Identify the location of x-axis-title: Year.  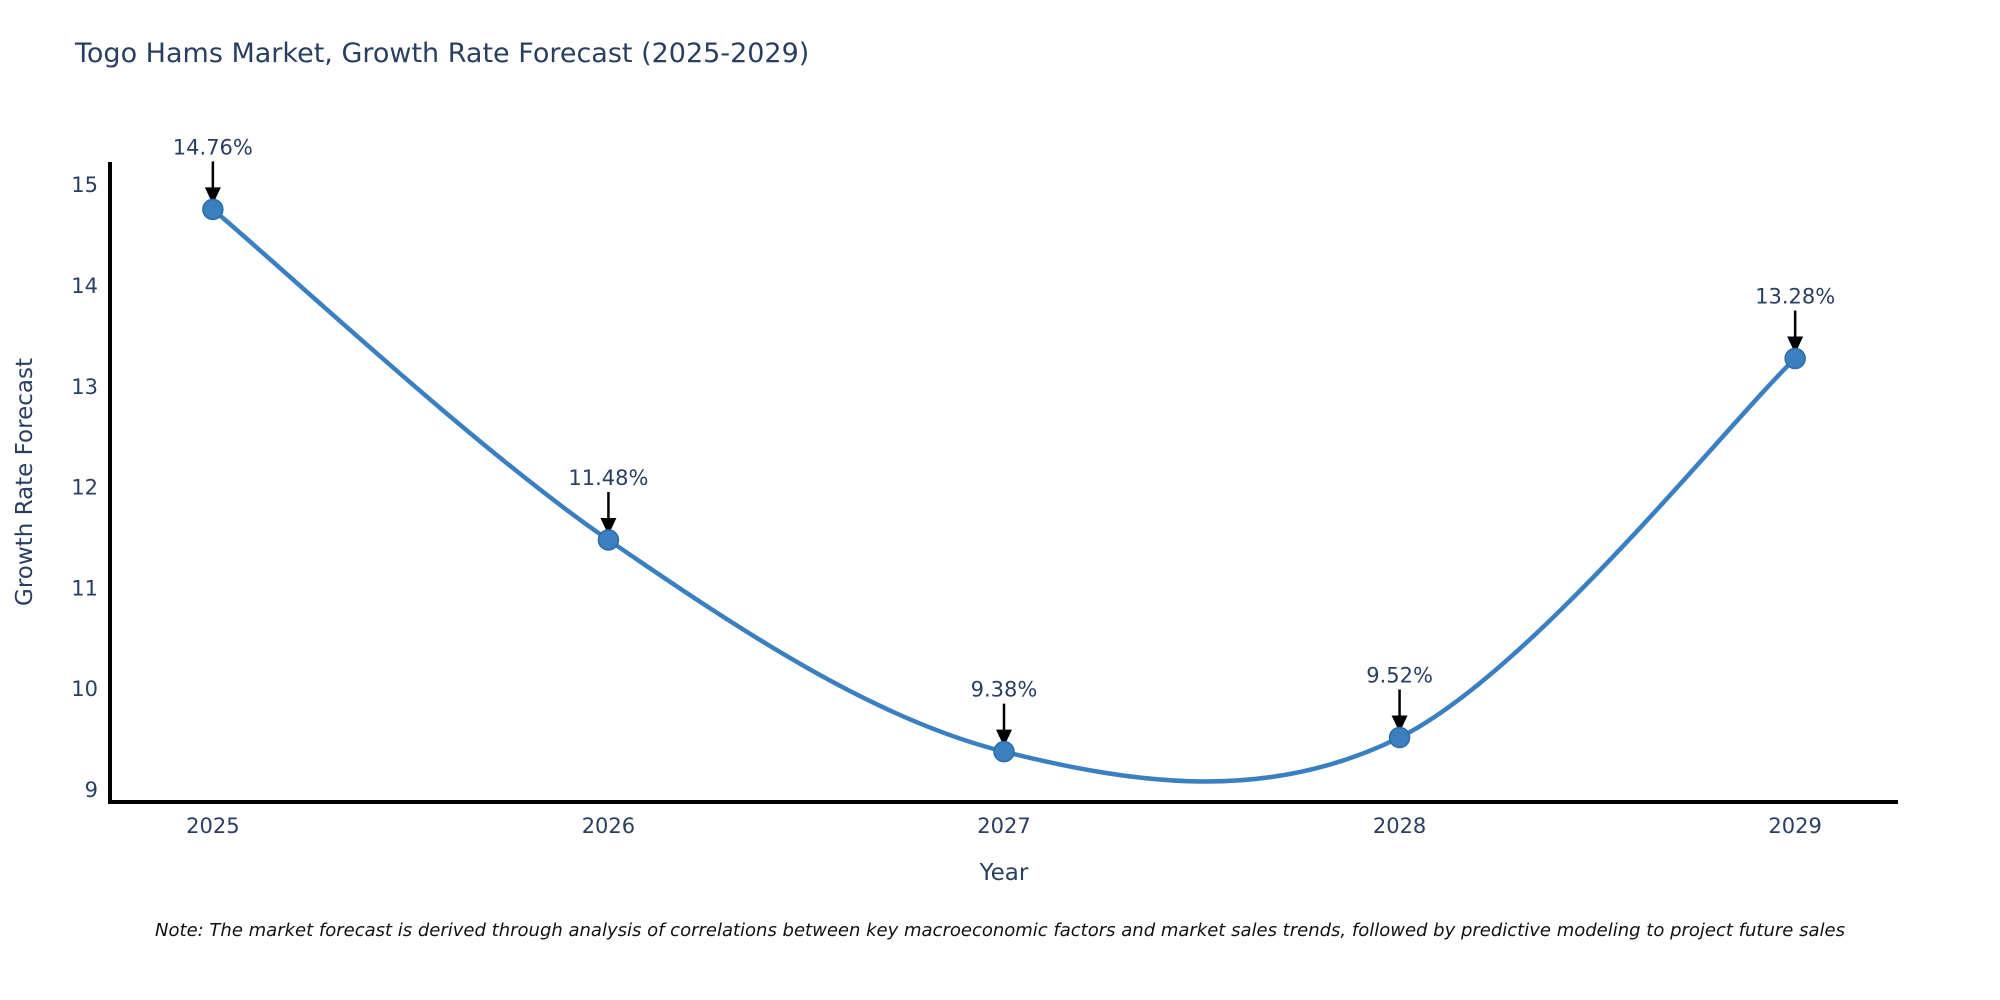
(1004, 873).